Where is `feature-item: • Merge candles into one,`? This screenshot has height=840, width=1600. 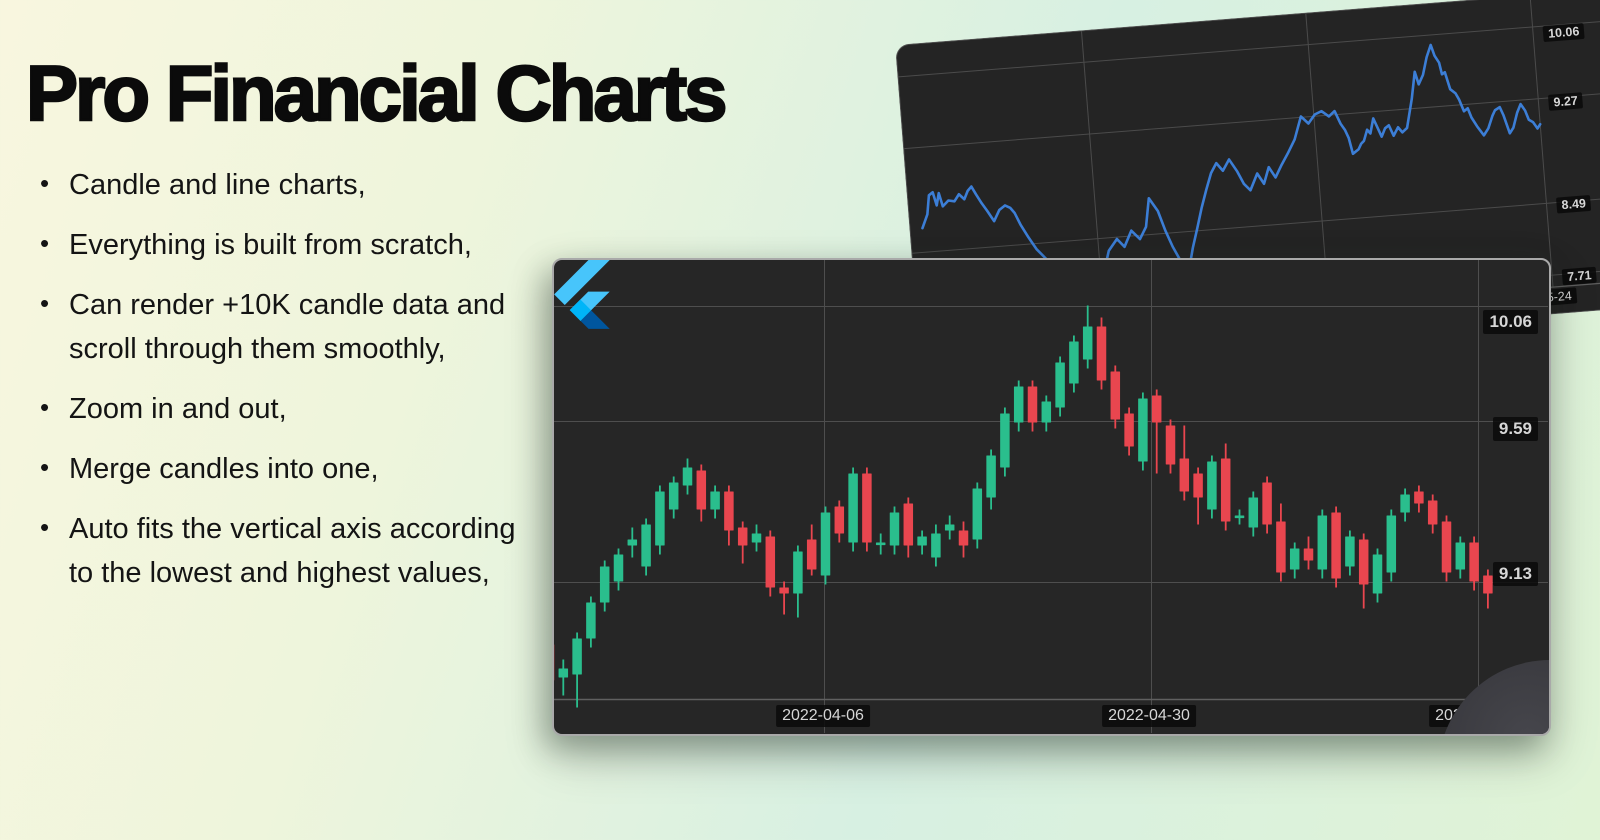 feature-item: • Merge candles into one, is located at coordinates (290, 469).